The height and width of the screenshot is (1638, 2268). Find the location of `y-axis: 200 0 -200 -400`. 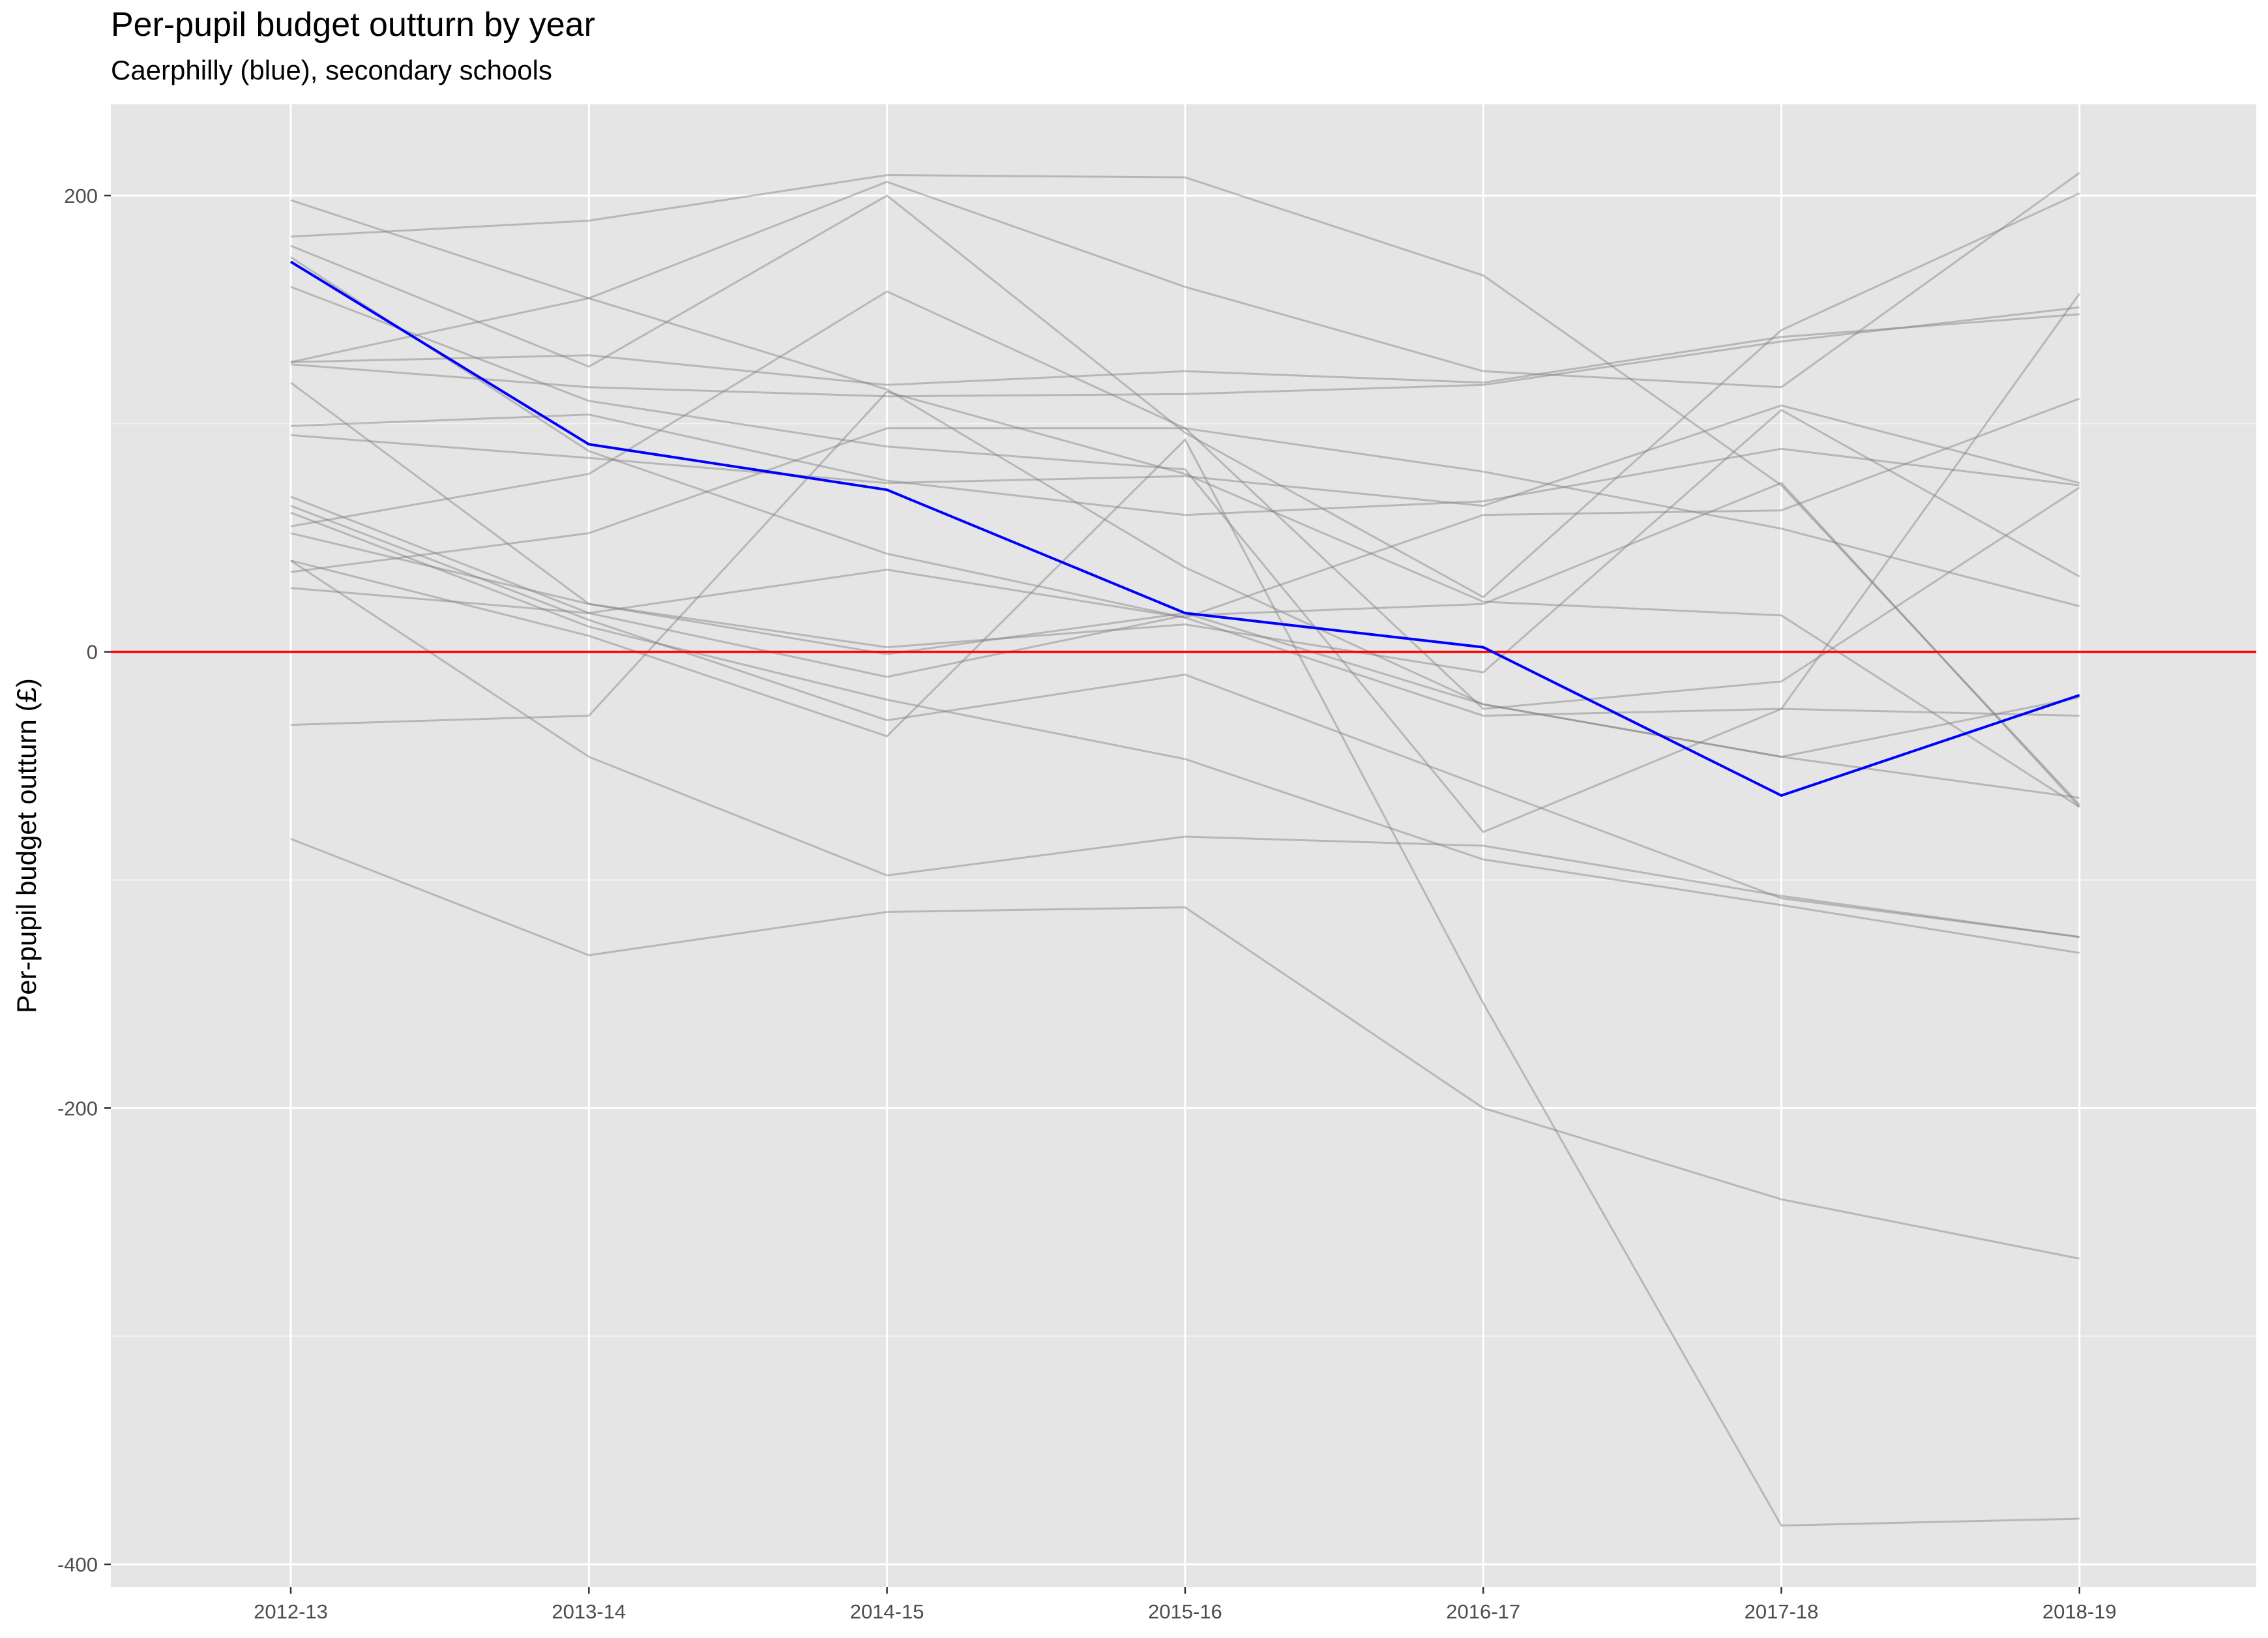

y-axis: 200 0 -200 -400 is located at coordinates (84, 881).